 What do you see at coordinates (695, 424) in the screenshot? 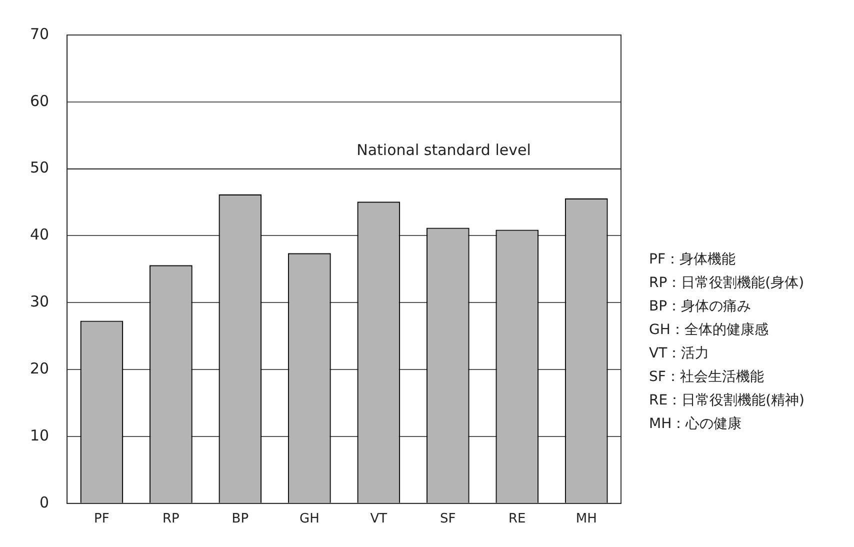
I see `text: MH：心の健康` at bounding box center [695, 424].